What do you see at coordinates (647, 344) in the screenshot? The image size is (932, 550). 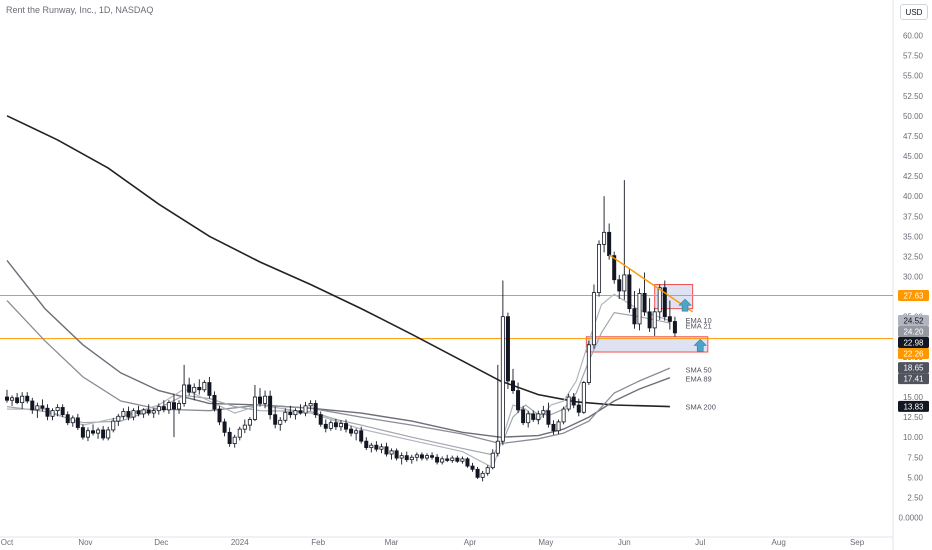 I see `zone-rect` at bounding box center [647, 344].